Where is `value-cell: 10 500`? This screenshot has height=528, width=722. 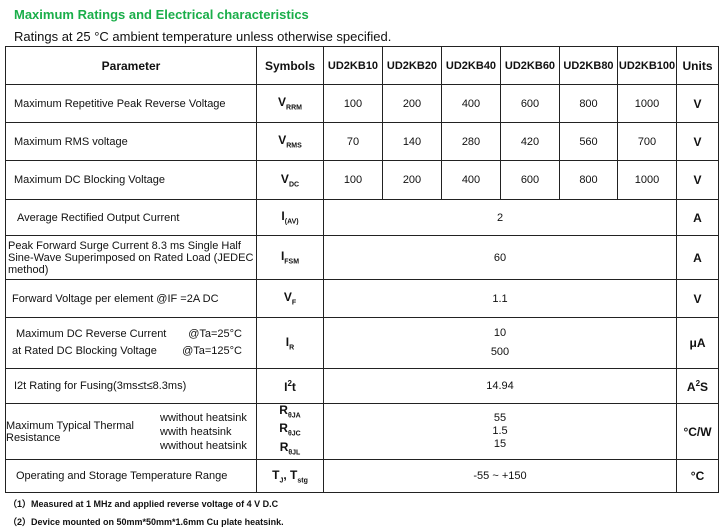
value-cell: 10 500 is located at coordinates (500, 343).